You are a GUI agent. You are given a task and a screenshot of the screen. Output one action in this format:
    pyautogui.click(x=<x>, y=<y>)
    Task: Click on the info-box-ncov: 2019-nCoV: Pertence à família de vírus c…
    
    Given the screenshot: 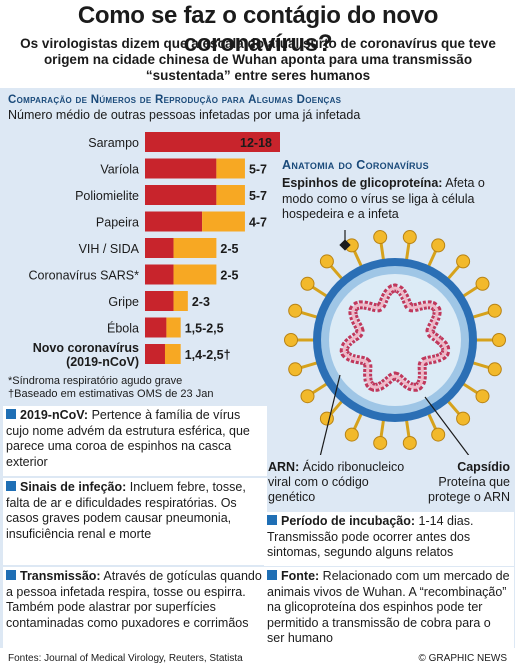 What is the action you would take?
    pyautogui.click(x=135, y=441)
    